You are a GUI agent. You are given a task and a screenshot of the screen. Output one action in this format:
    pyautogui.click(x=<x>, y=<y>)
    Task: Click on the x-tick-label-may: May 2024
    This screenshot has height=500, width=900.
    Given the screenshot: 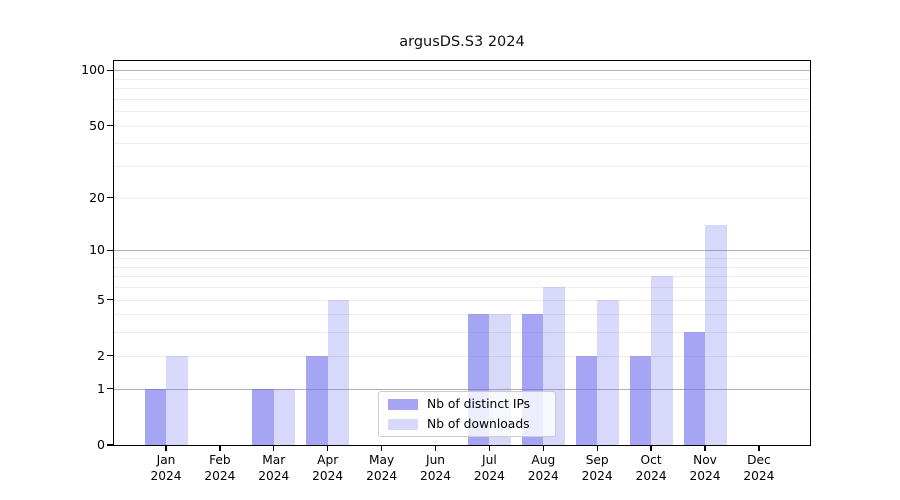 What is the action you would take?
    pyautogui.click(x=382, y=468)
    